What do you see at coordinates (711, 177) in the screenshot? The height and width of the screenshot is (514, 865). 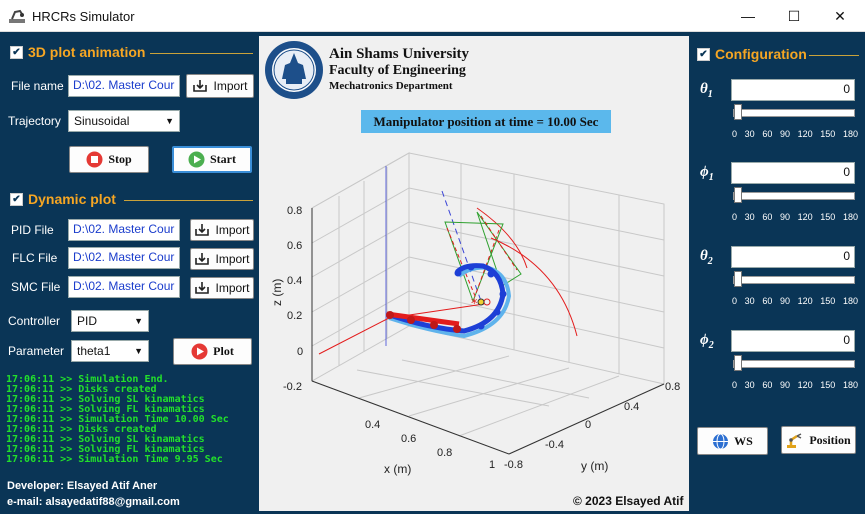 I see `param-subscript: 1` at bounding box center [711, 177].